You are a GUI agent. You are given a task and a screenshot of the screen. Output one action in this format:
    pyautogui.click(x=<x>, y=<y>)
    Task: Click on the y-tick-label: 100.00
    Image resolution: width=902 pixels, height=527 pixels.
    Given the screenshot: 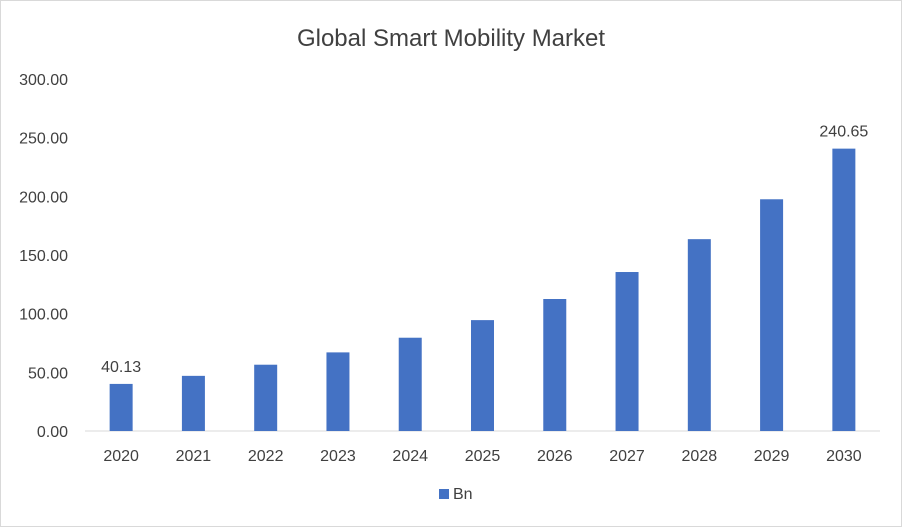 What is the action you would take?
    pyautogui.click(x=43, y=315)
    